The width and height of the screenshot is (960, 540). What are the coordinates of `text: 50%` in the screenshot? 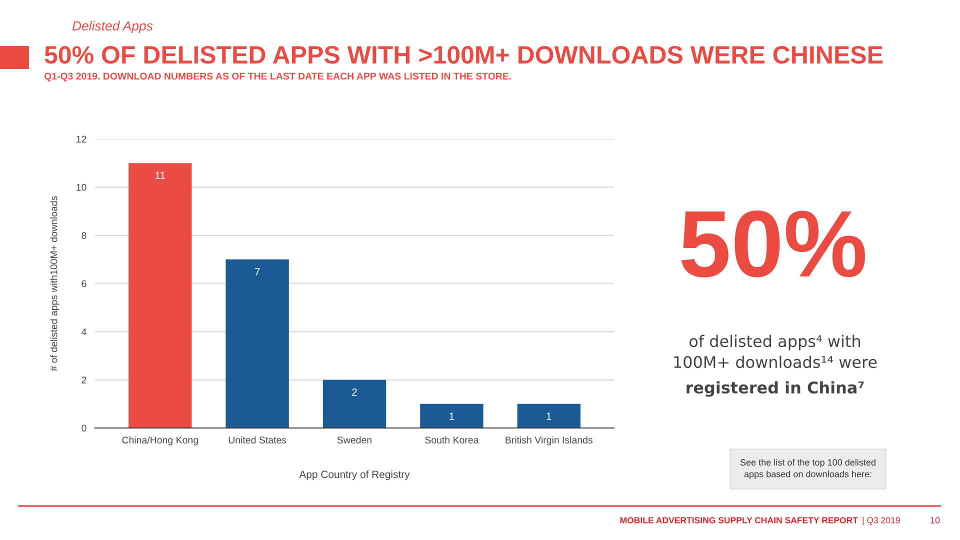 It's located at (773, 244).